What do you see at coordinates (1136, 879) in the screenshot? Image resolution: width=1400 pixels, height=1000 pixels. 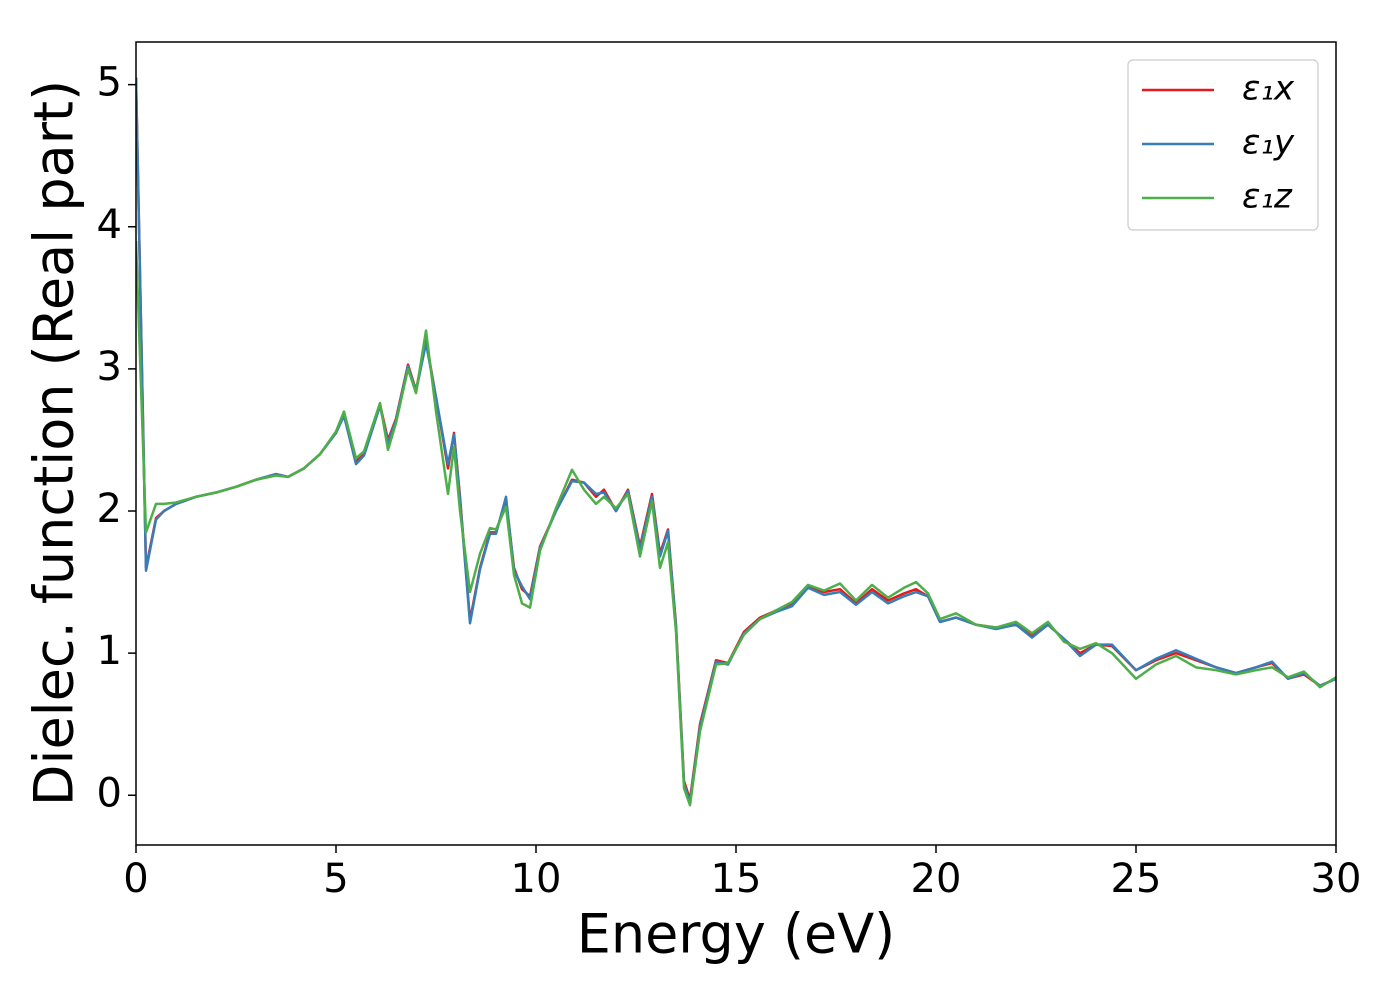 I see `x-tick-label: 25` at bounding box center [1136, 879].